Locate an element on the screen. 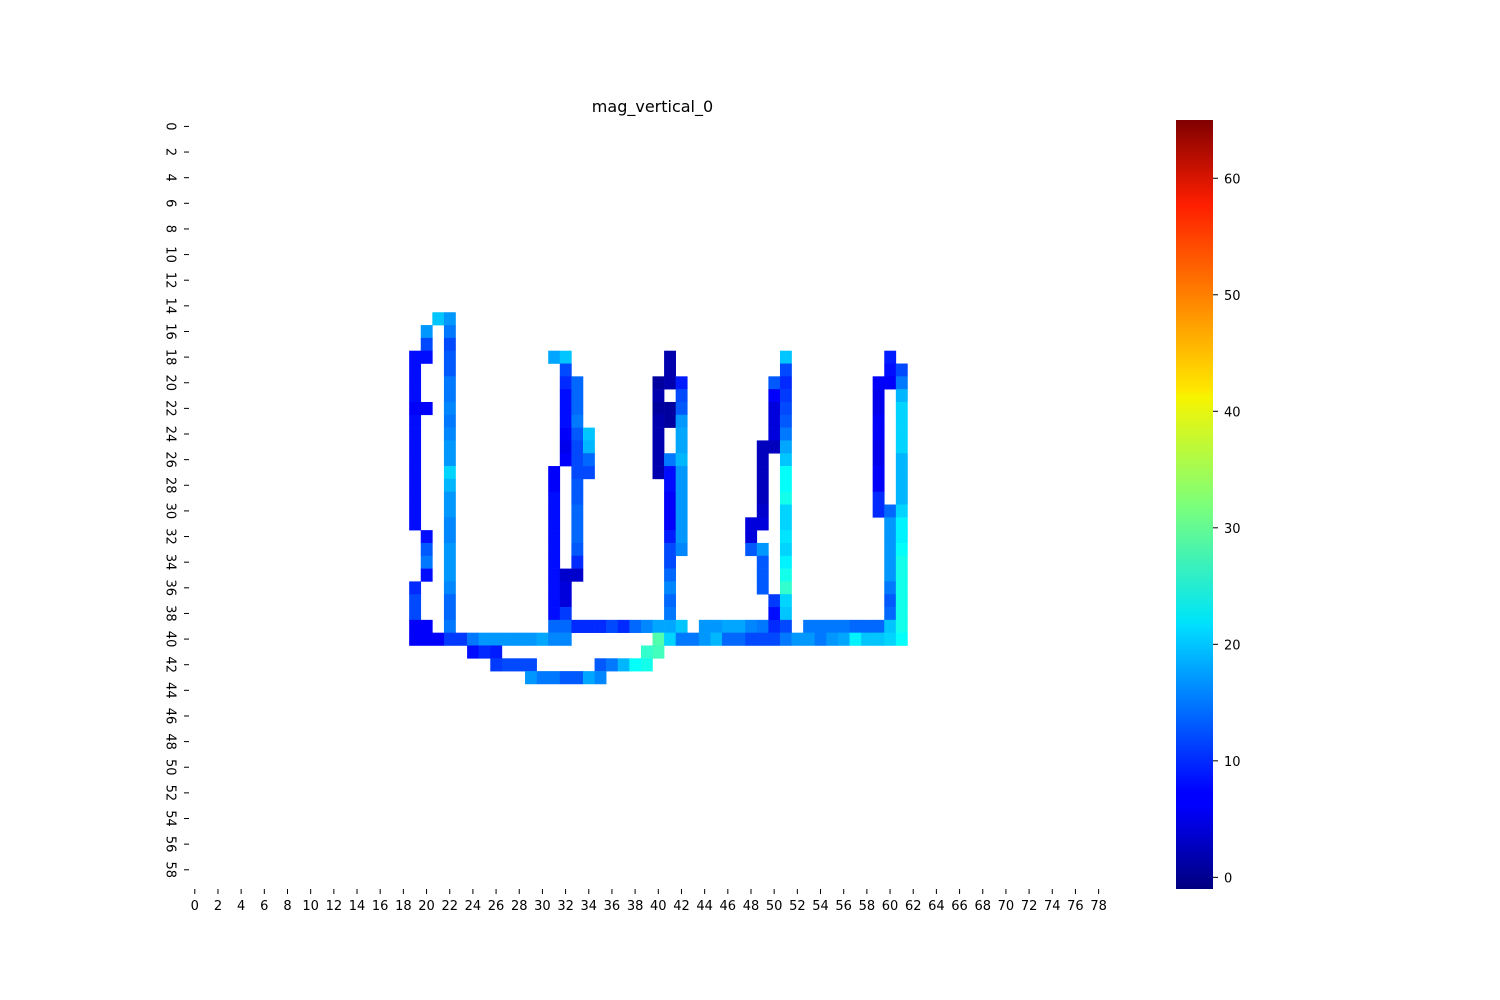 The width and height of the screenshot is (1500, 1000). y-tick-label: 10 is located at coordinates (169, 254).